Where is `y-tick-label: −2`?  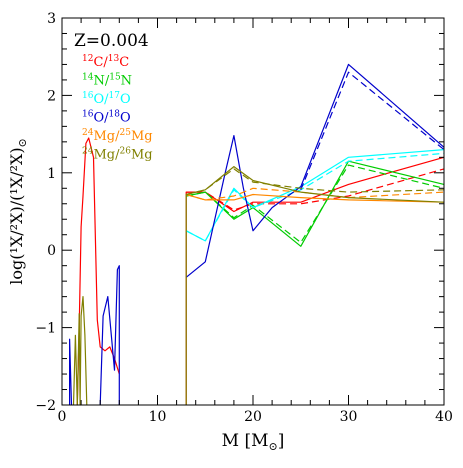 y-tick-label: −2 is located at coordinates (45, 406).